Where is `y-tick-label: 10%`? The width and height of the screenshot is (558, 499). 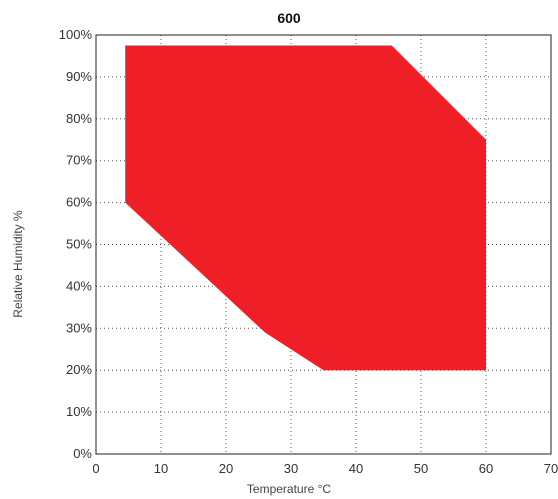
y-tick-label: 10% is located at coordinates (79, 411).